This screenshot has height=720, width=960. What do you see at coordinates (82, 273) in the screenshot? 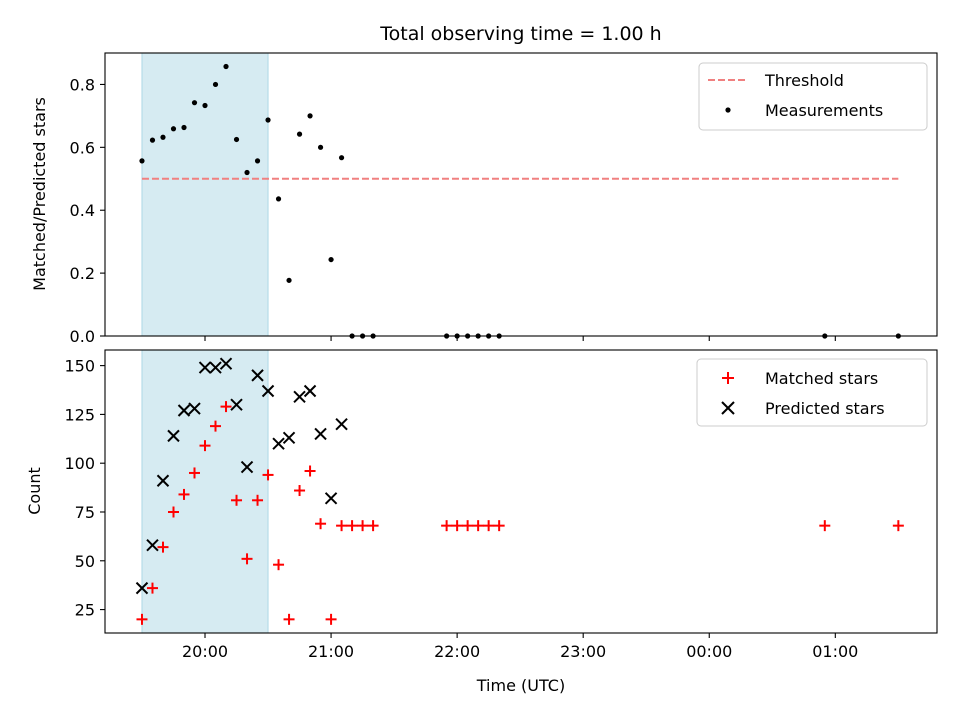
I see `top-y-tick-label: 0.2` at bounding box center [82, 273].